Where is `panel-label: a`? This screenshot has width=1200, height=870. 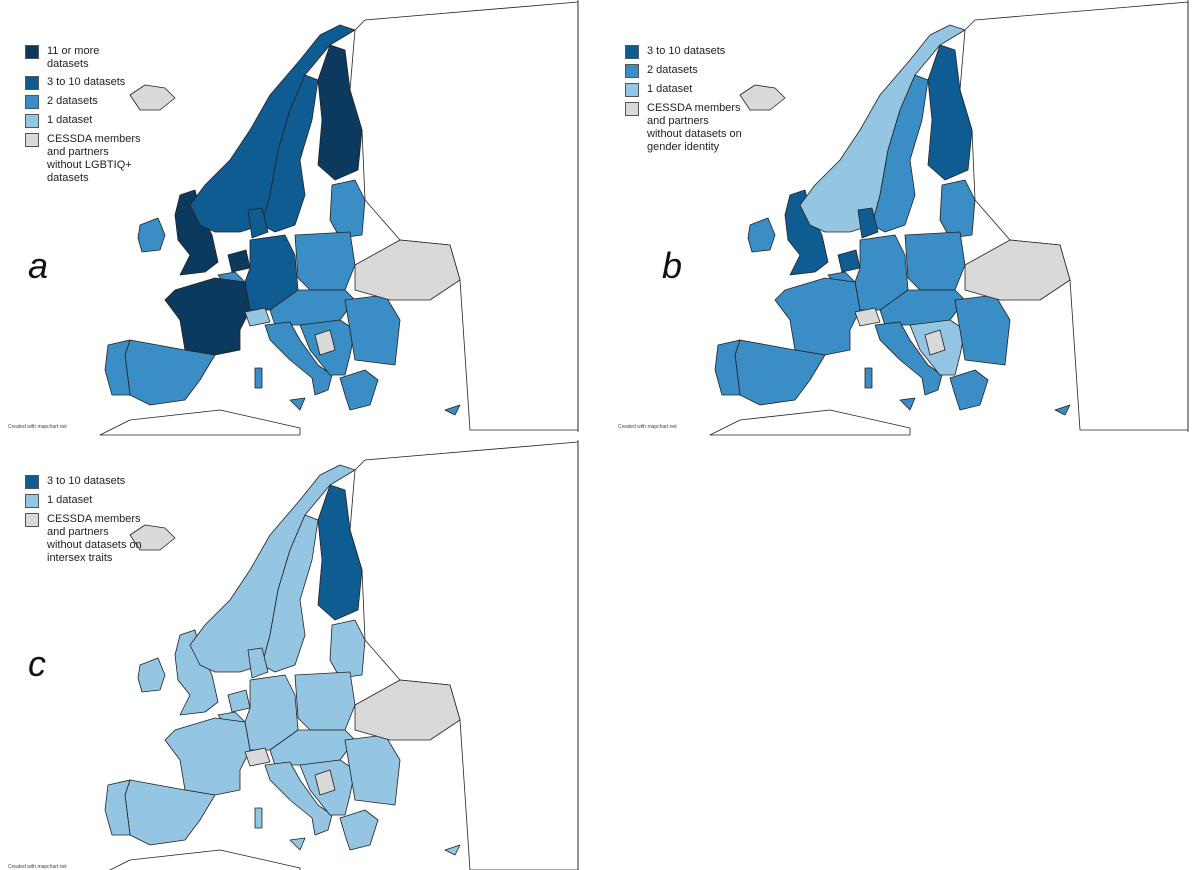 panel-label: a is located at coordinates (38, 265).